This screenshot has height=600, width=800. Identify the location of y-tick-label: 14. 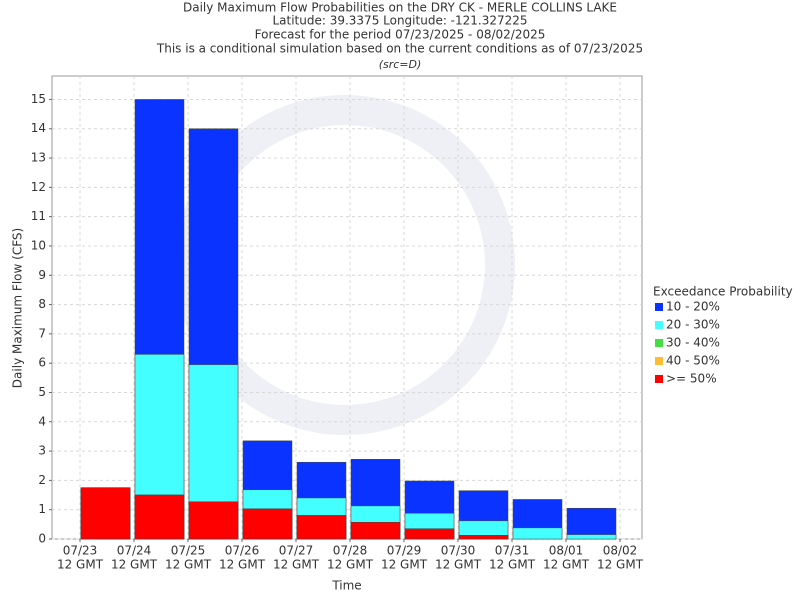
(38, 128).